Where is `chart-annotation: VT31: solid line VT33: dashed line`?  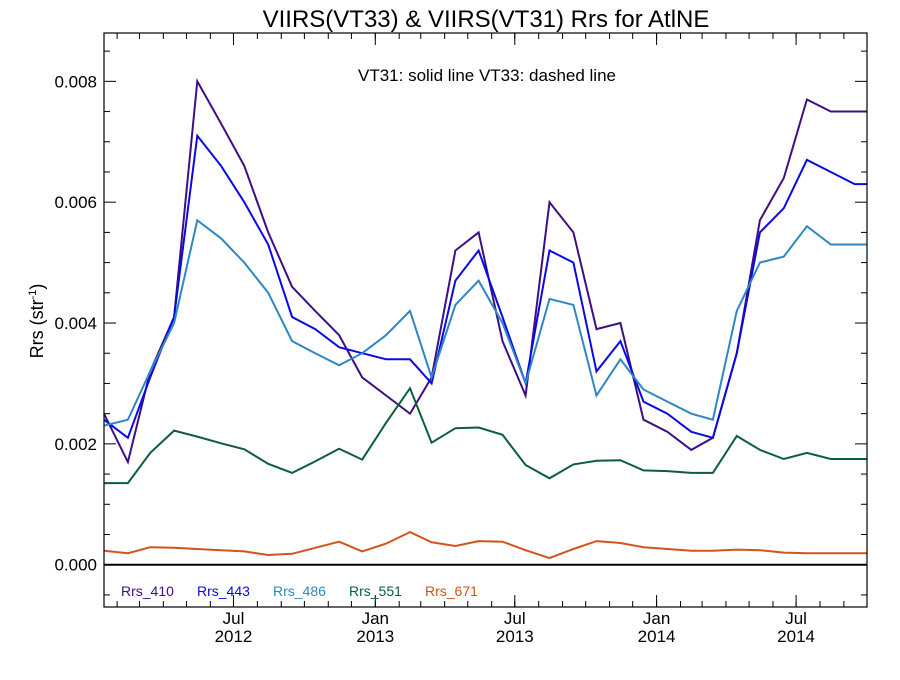
chart-annotation: VT31: solid line VT33: dashed line is located at coordinates (487, 75).